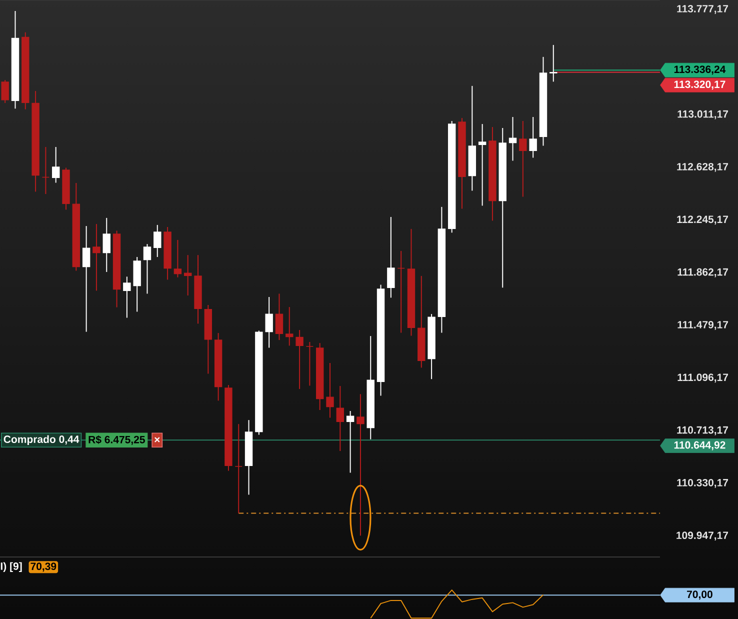 Image resolution: width=738 pixels, height=619 pixels. What do you see at coordinates (157, 439) in the screenshot?
I see `annotation: ×` at bounding box center [157, 439].